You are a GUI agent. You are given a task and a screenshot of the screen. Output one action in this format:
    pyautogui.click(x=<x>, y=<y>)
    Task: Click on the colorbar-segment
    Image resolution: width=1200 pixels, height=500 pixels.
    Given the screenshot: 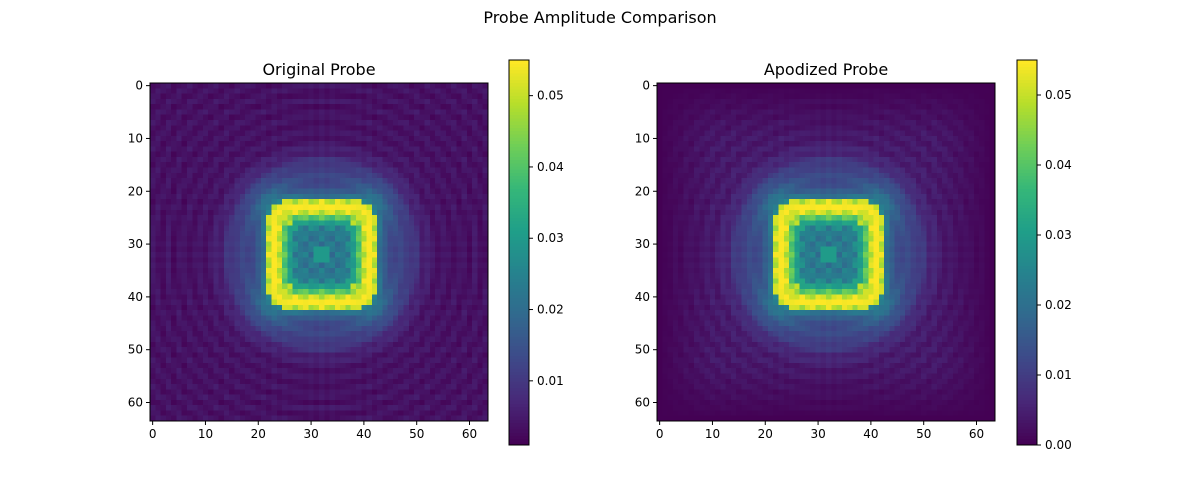 What is the action you would take?
    pyautogui.click(x=519, y=337)
    